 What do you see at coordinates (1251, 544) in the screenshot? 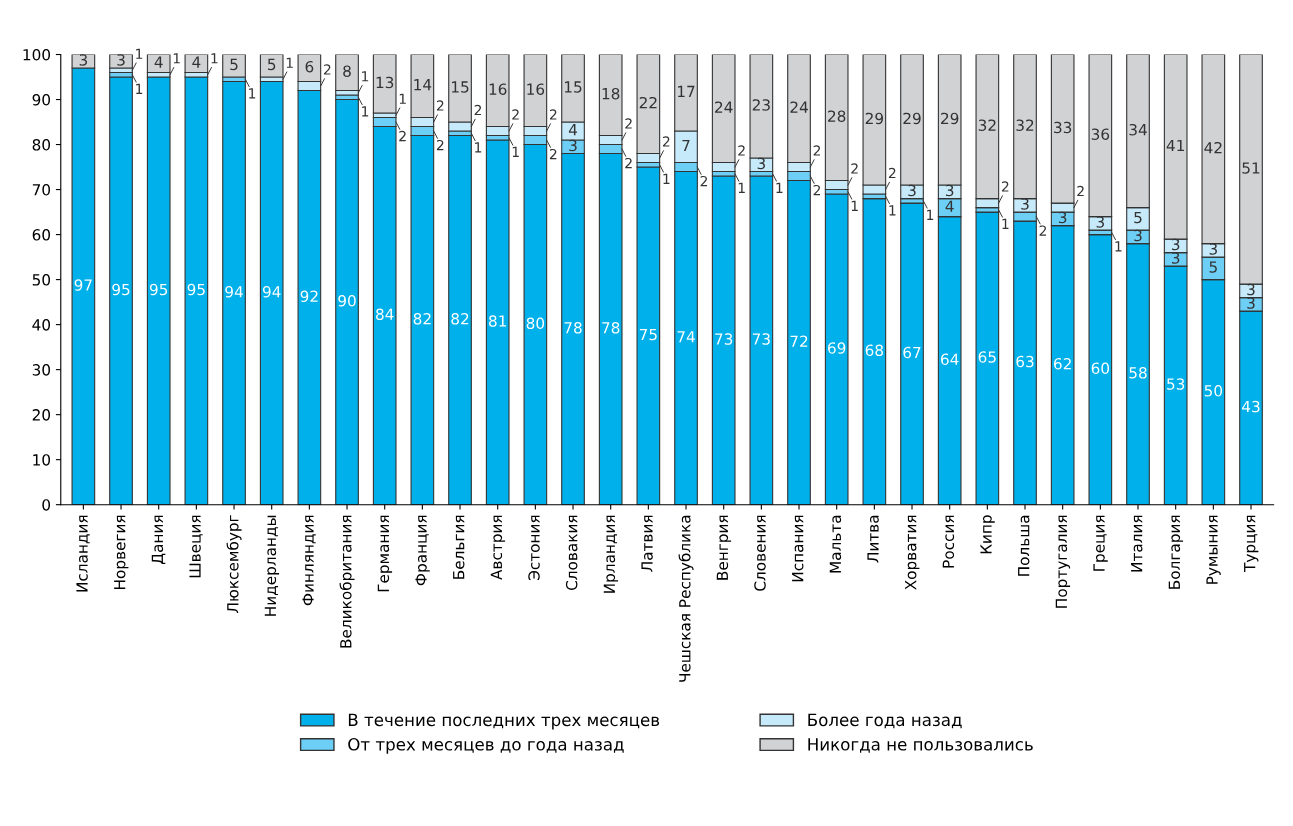
I see `x-tick-label: Турция` at bounding box center [1251, 544].